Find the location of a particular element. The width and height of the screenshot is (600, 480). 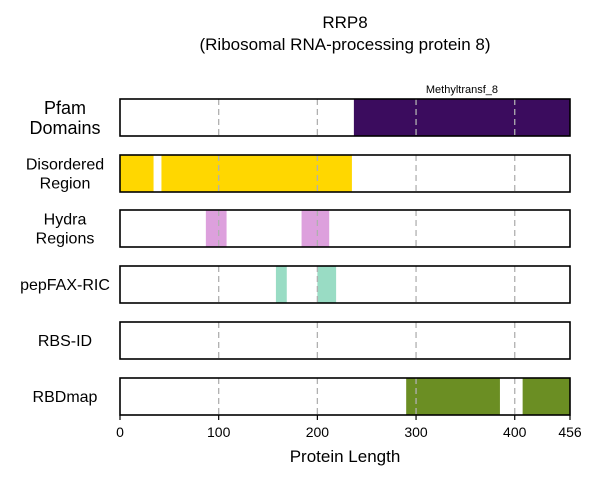

track-label: RBDmap is located at coordinates (65, 397).